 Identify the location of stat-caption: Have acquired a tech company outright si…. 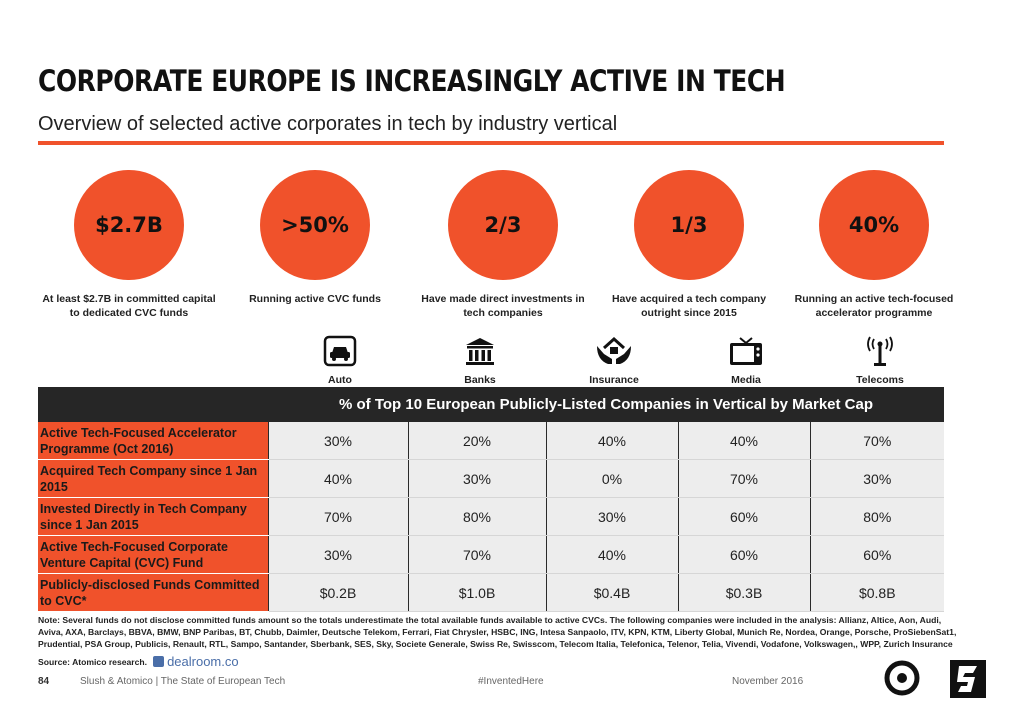
(689, 306).